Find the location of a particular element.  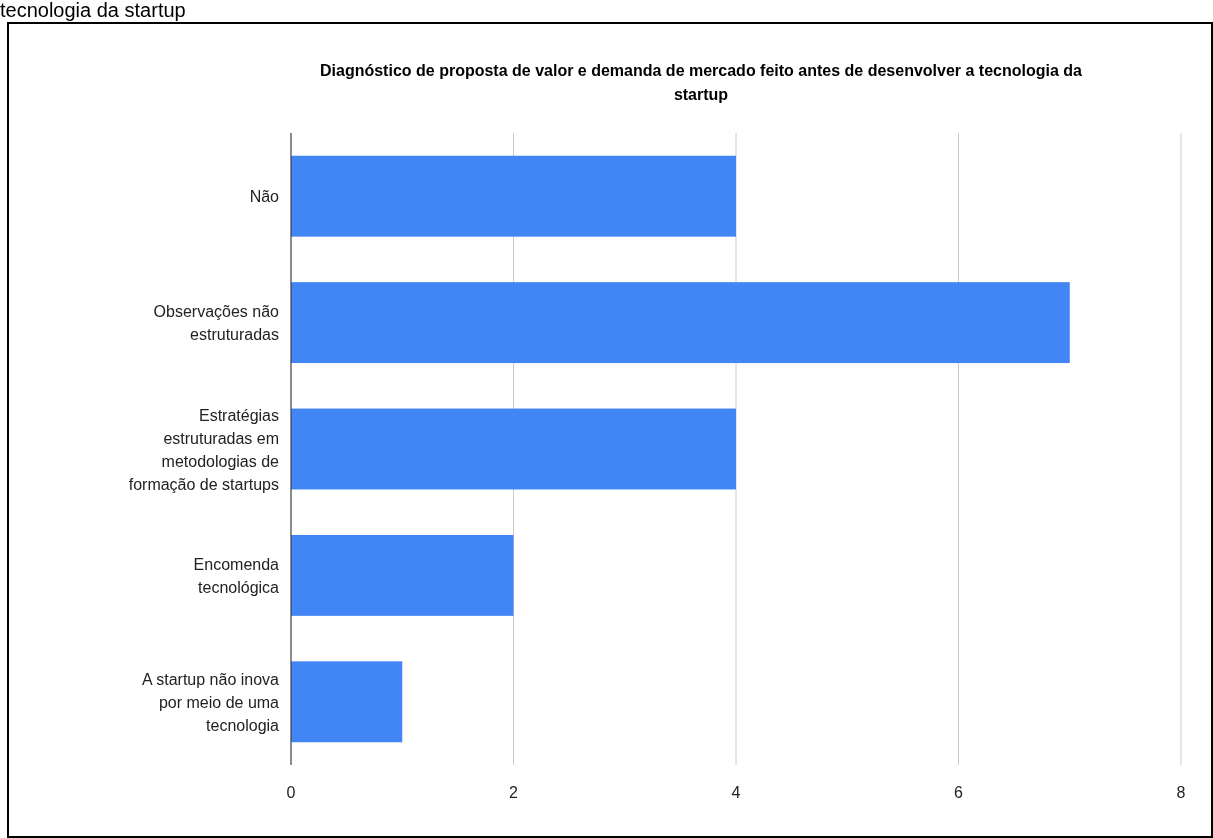

x-tick-label: 4 is located at coordinates (736, 792).